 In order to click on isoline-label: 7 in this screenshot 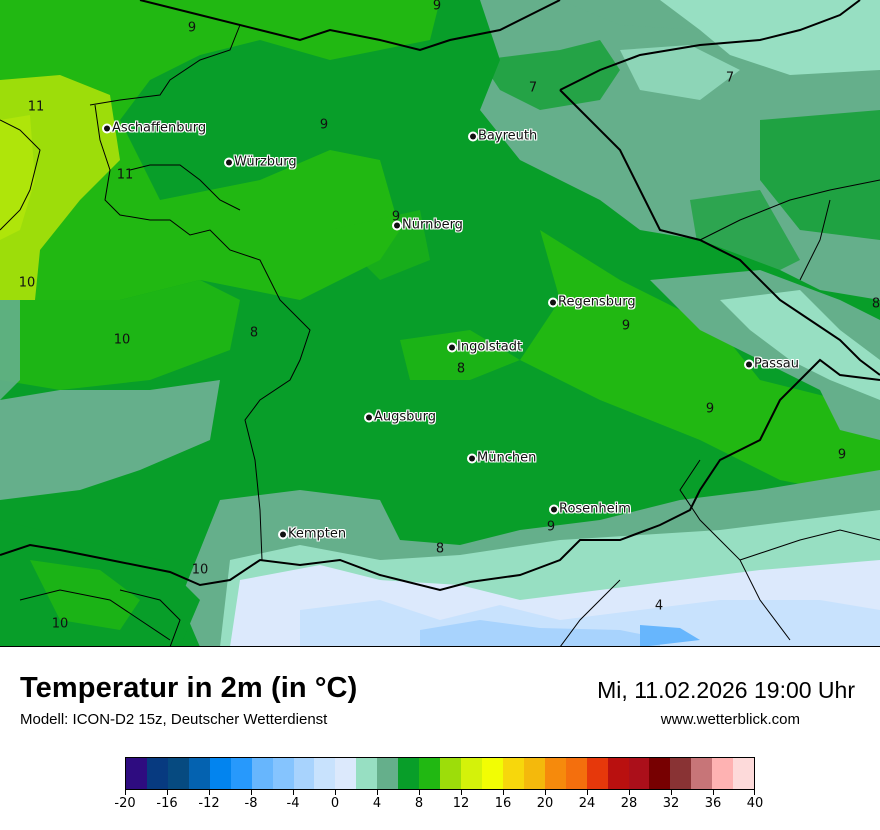, I will do `click(533, 88)`.